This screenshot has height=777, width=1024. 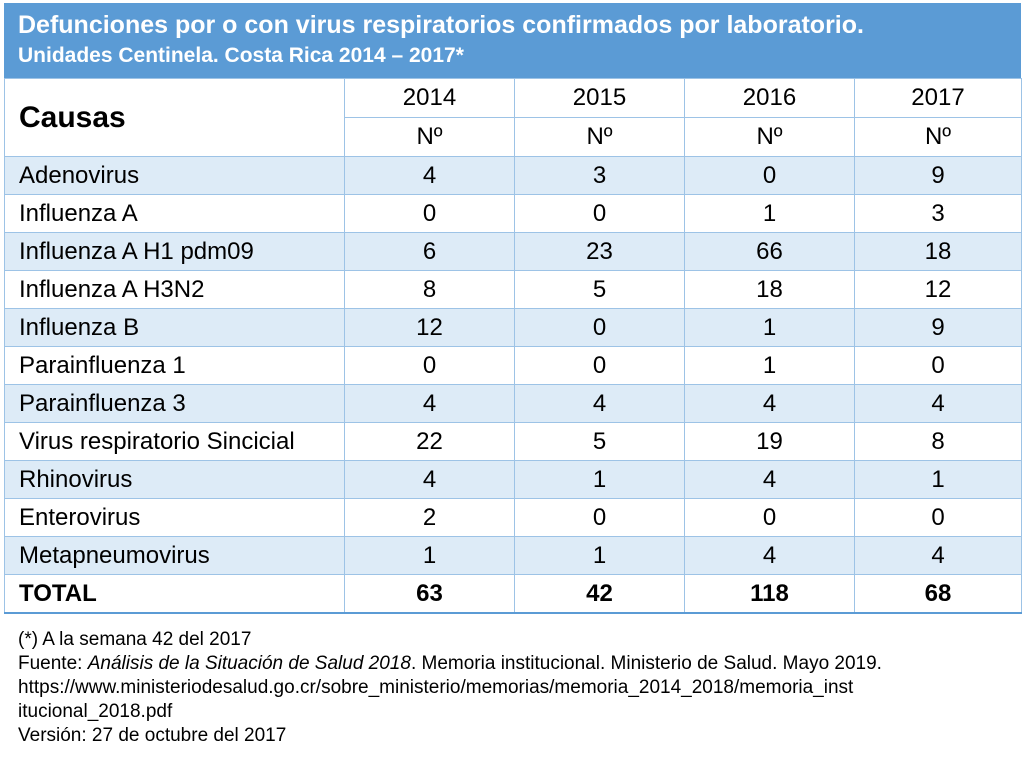 What do you see at coordinates (174, 365) in the screenshot?
I see `cause-cell: Parainfluenza 1` at bounding box center [174, 365].